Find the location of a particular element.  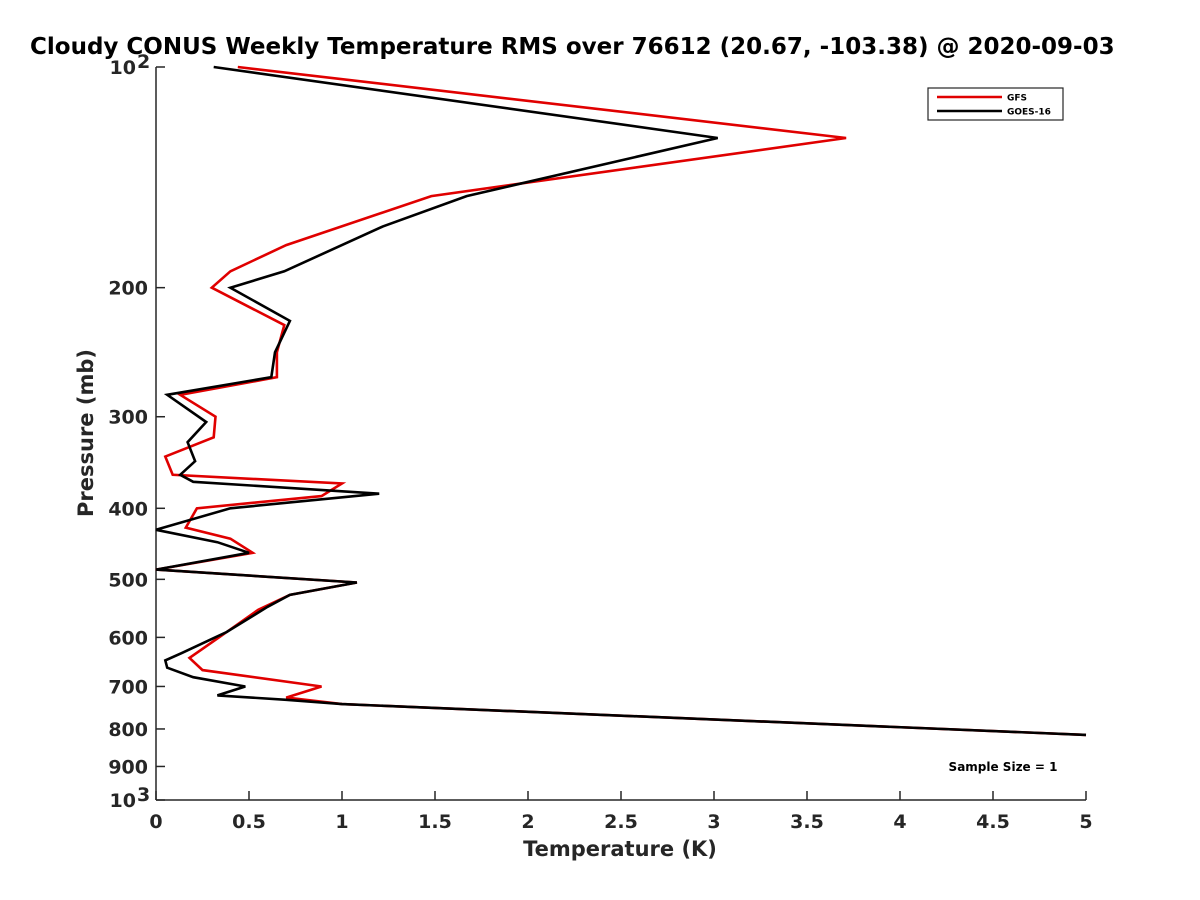

x-tick-label: 1 is located at coordinates (341, 822).